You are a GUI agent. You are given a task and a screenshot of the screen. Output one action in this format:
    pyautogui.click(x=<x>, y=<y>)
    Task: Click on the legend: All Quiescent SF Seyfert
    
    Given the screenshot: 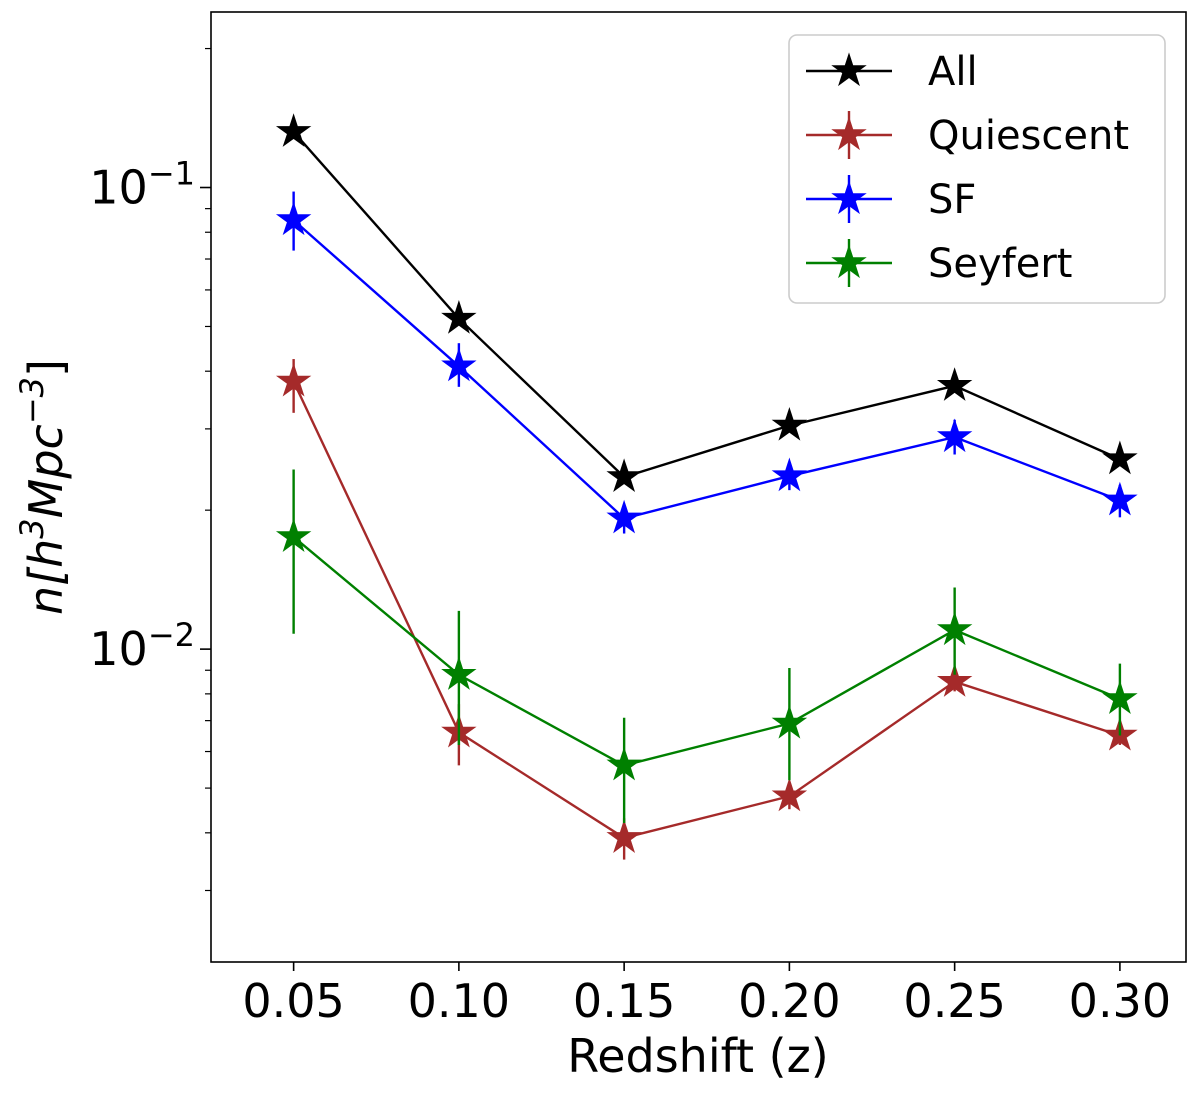 What is the action you would take?
    pyautogui.click(x=977, y=169)
    